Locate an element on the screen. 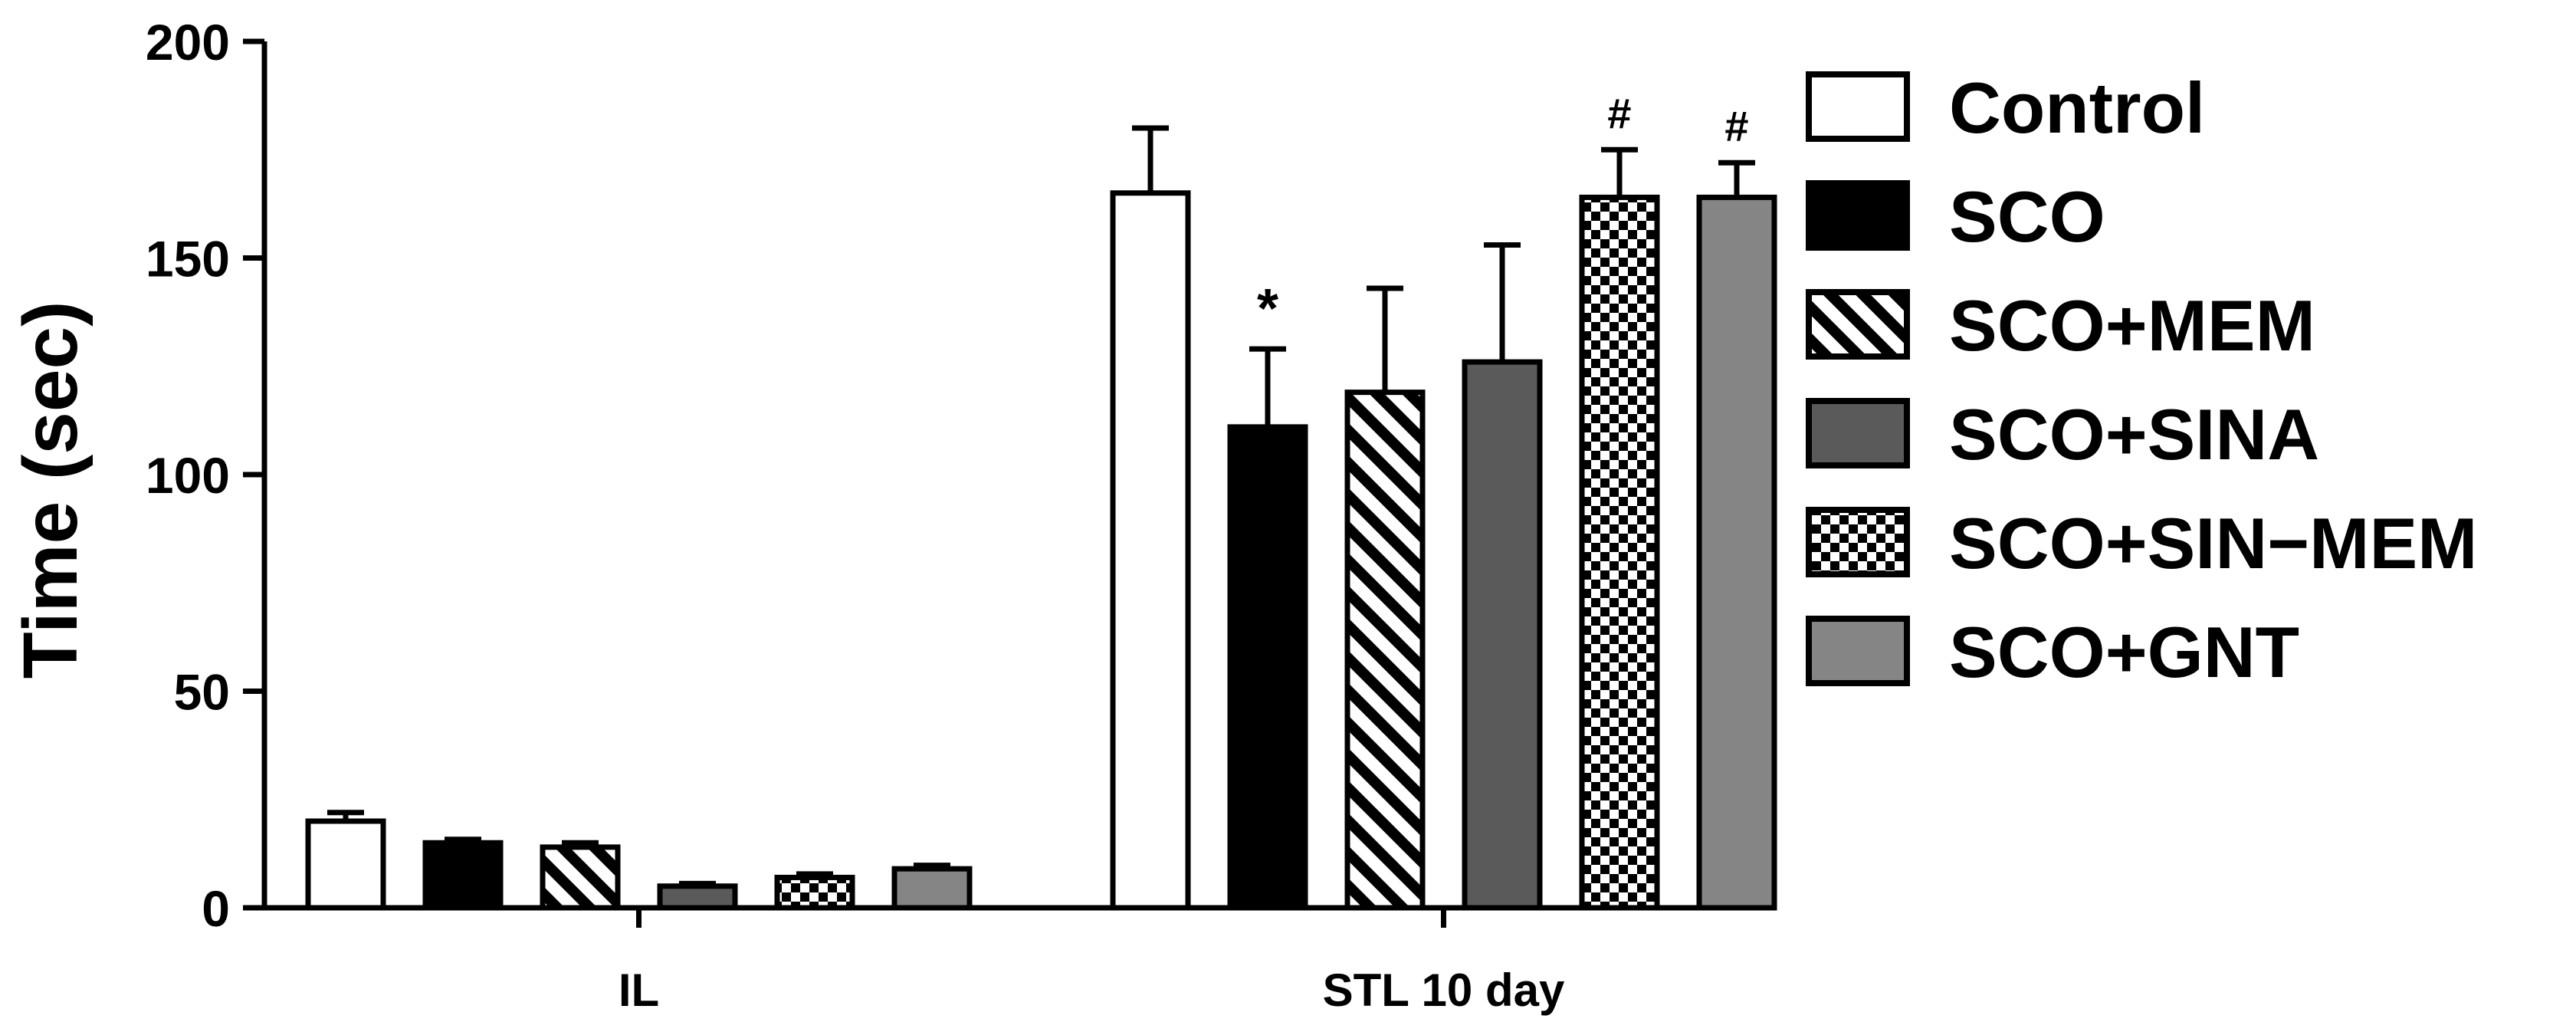 The width and height of the screenshot is (2576, 1032). legend-label: SCO+SIN−MEM is located at coordinates (2213, 543).